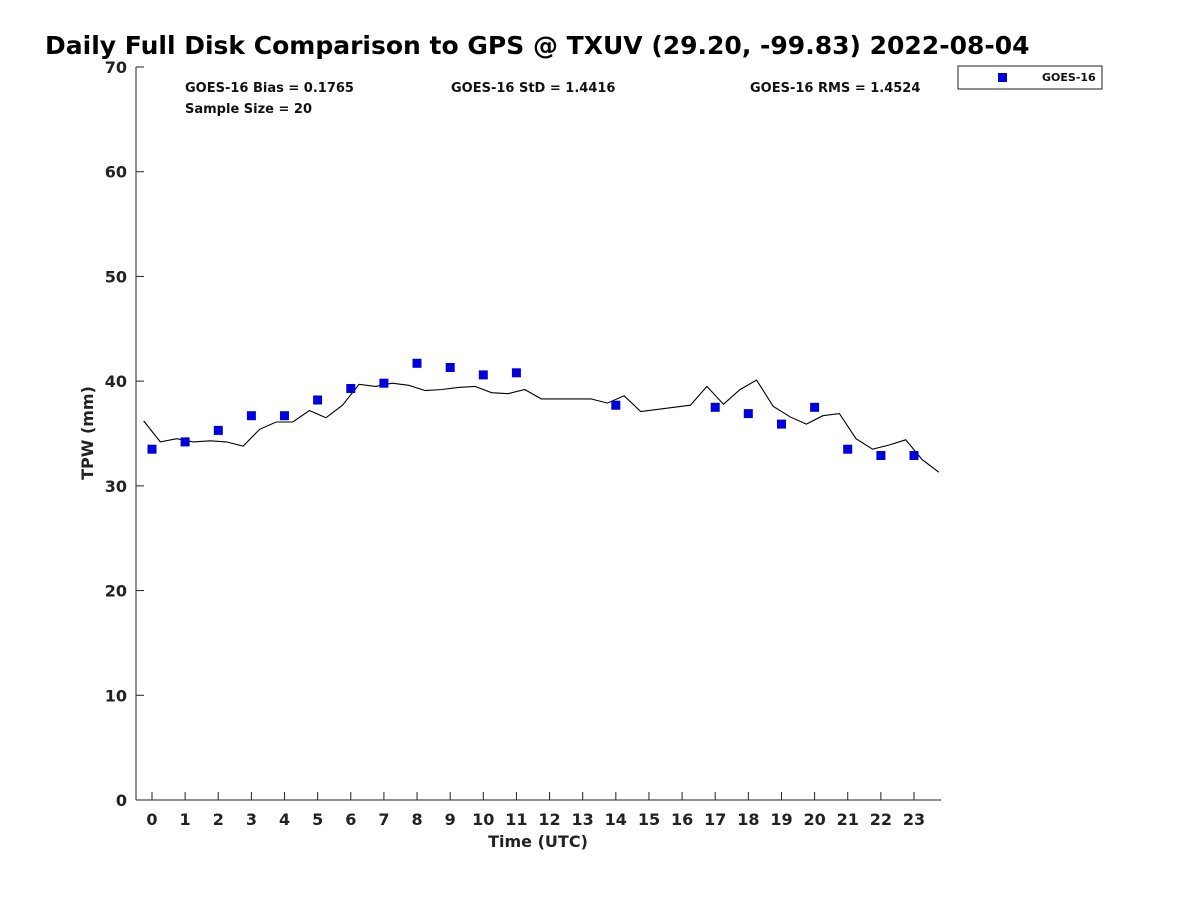  What do you see at coordinates (835, 88) in the screenshot?
I see `rms-stat: GOES-16 RMS = 1.4524` at bounding box center [835, 88].